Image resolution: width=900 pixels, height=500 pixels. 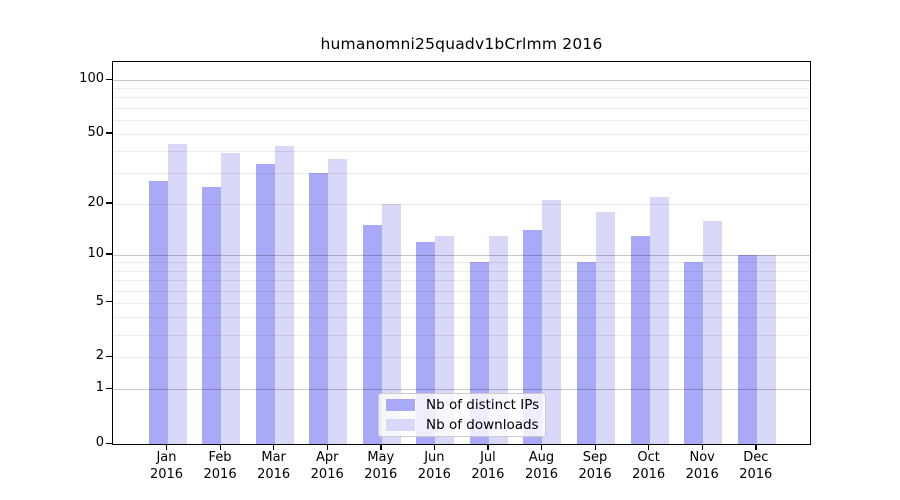 What do you see at coordinates (381, 466) in the screenshot?
I see `x-tick-label: May 2016` at bounding box center [381, 466].